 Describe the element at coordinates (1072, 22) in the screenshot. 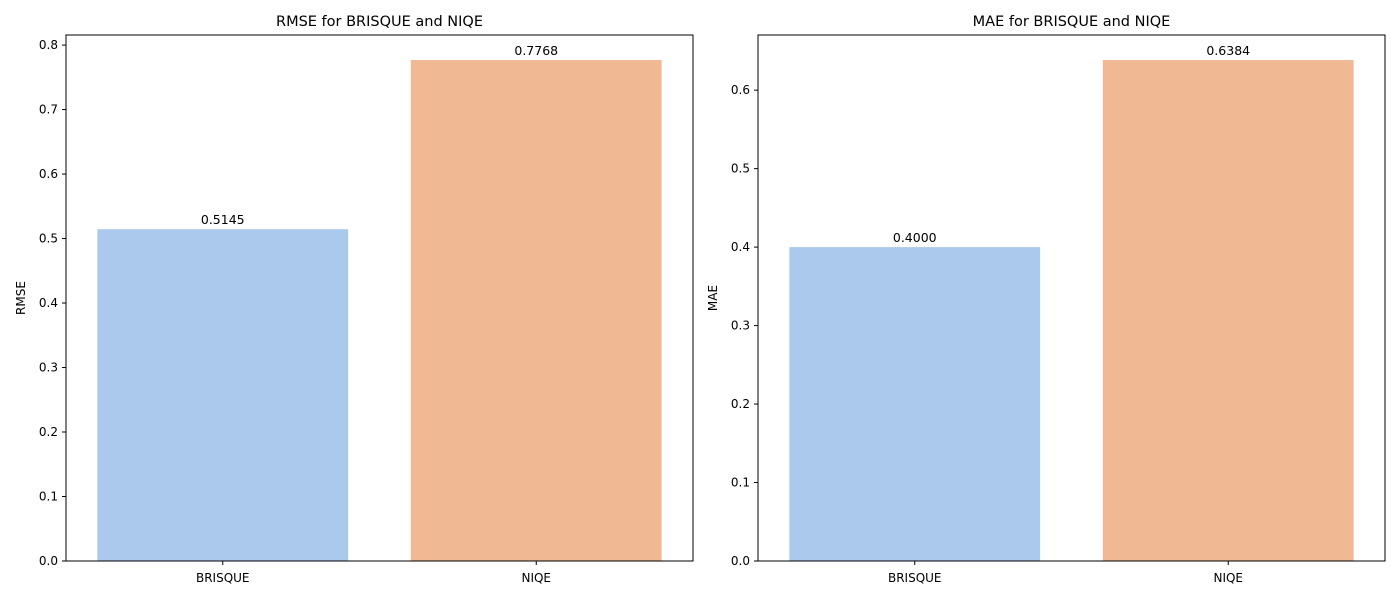

I see `mae-chart-title: MAE for BRISQUE and NIQE` at that location.